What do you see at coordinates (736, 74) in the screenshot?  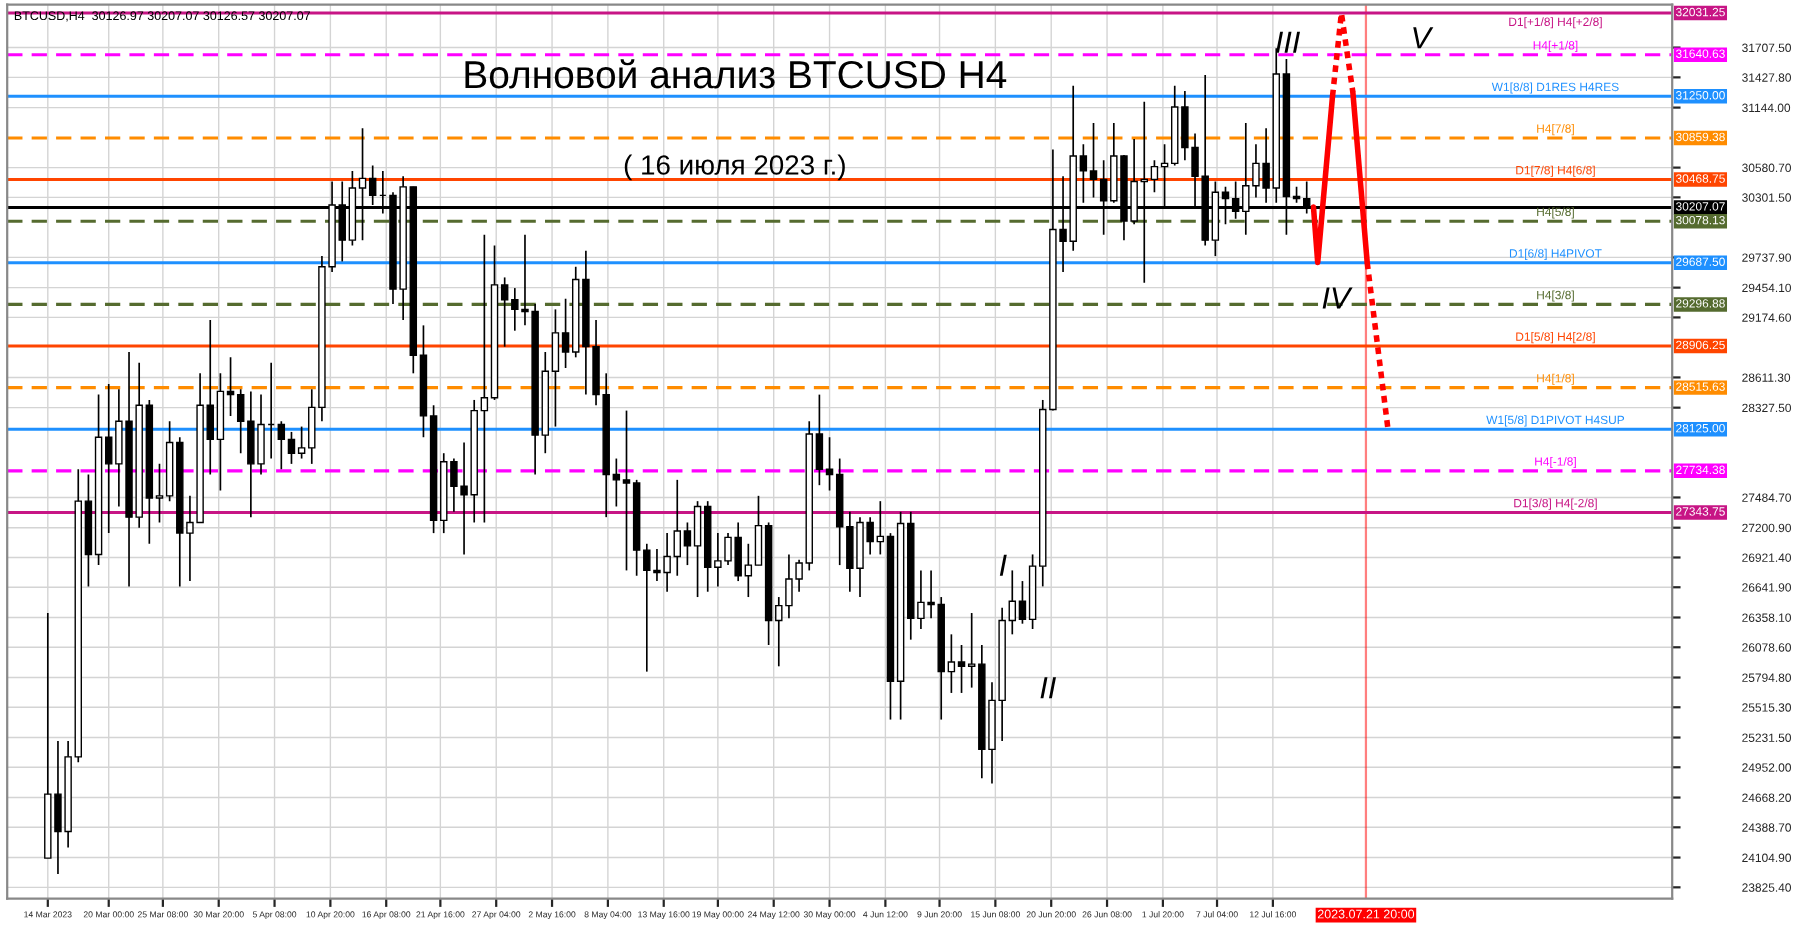 I see `text: Волновой анализ BTCUSD H4` at bounding box center [736, 74].